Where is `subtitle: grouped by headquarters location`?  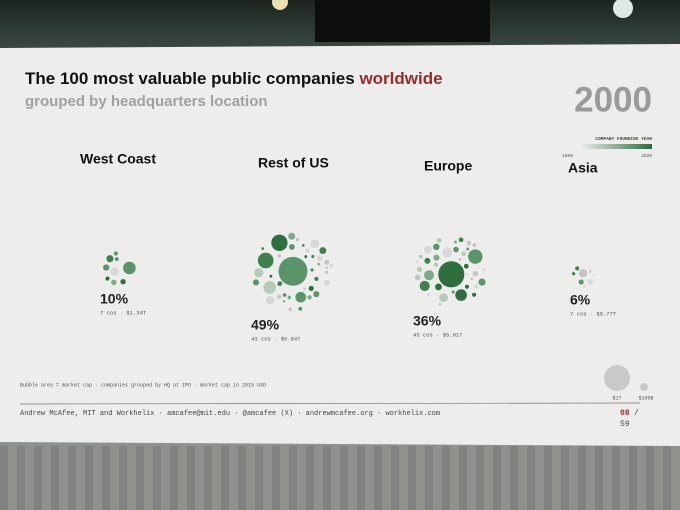
subtitle: grouped by headquarters location is located at coordinates (146, 101).